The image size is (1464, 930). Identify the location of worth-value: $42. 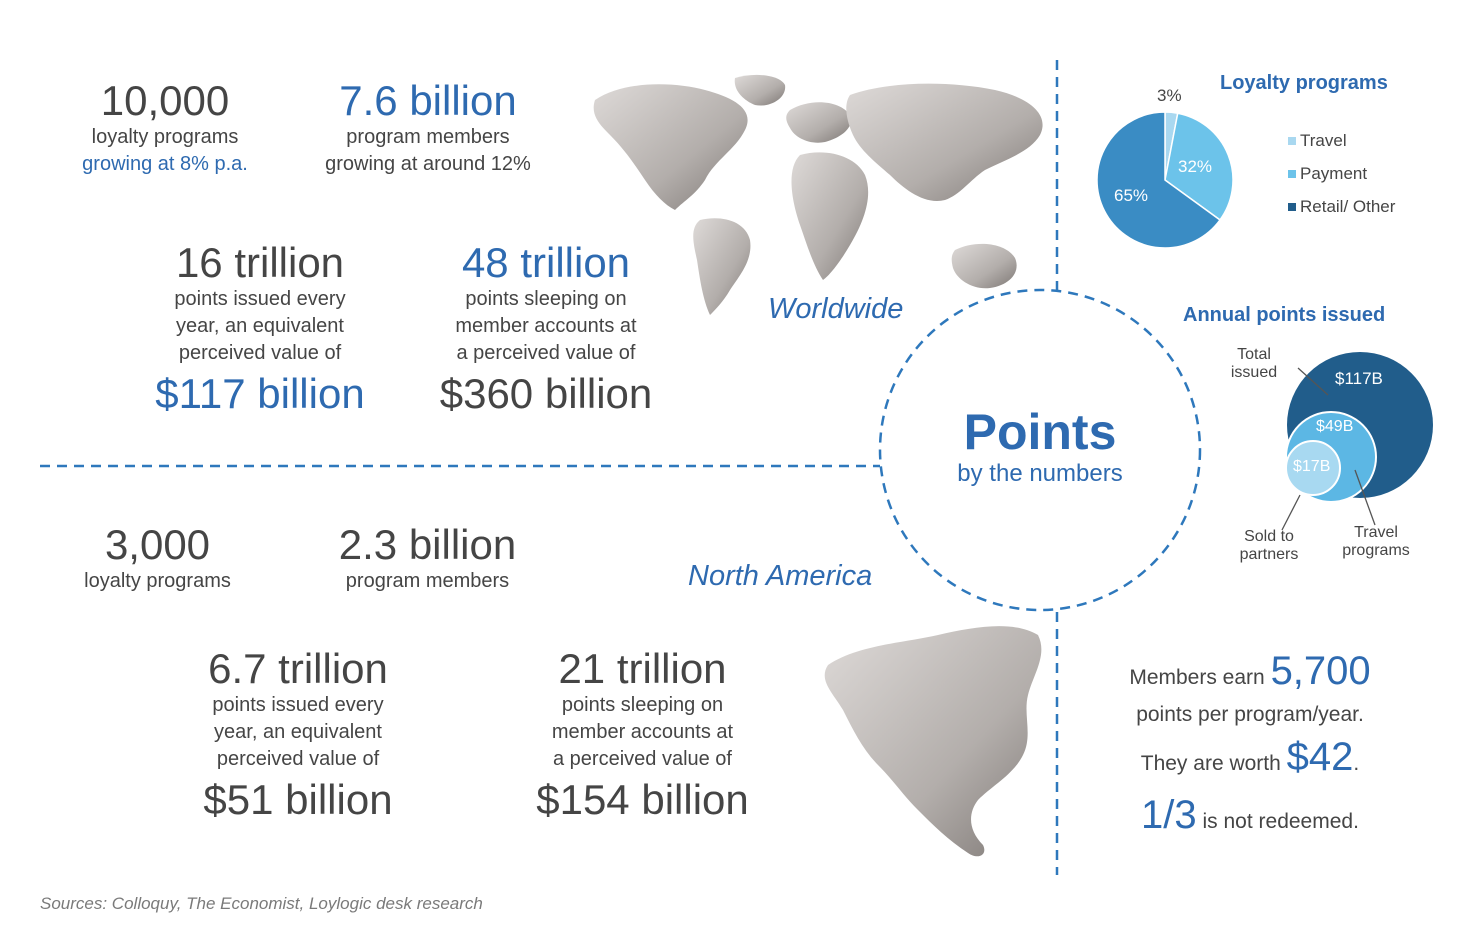
(1320, 757).